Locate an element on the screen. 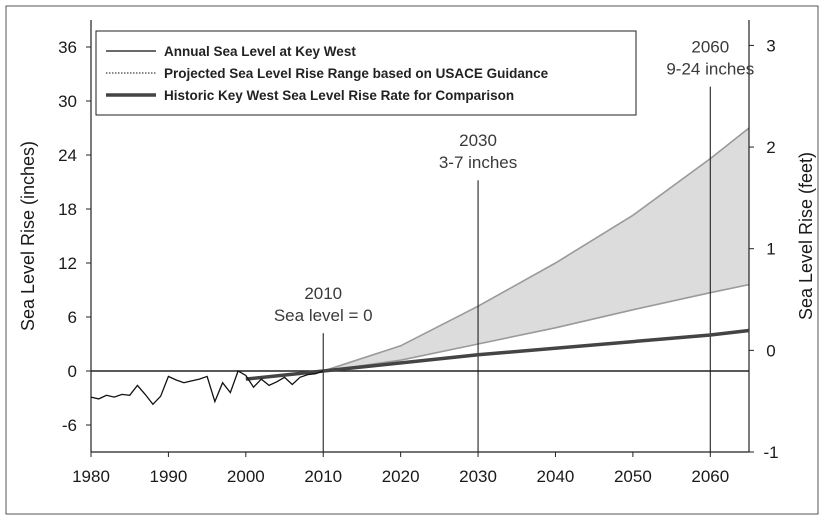  right-y-tick-label: 3 is located at coordinates (770, 45).